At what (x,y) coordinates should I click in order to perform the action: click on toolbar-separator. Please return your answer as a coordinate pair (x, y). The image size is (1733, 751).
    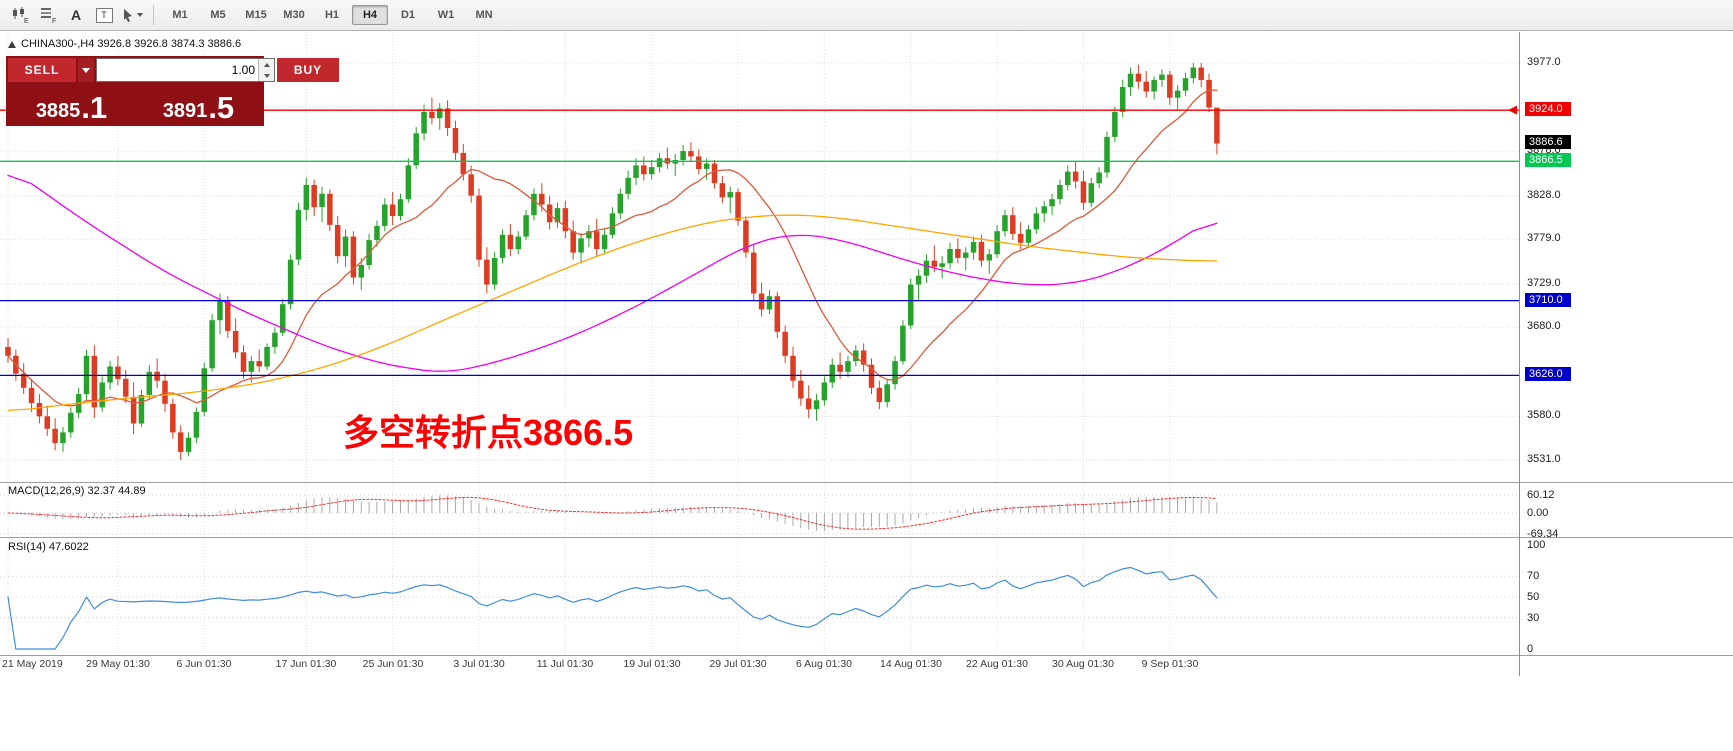
    Looking at the image, I should click on (153, 15).